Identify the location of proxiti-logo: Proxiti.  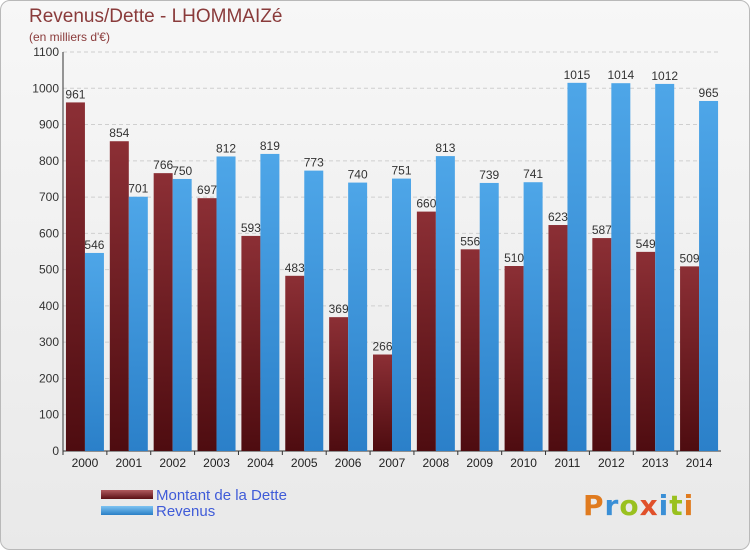
(638, 505).